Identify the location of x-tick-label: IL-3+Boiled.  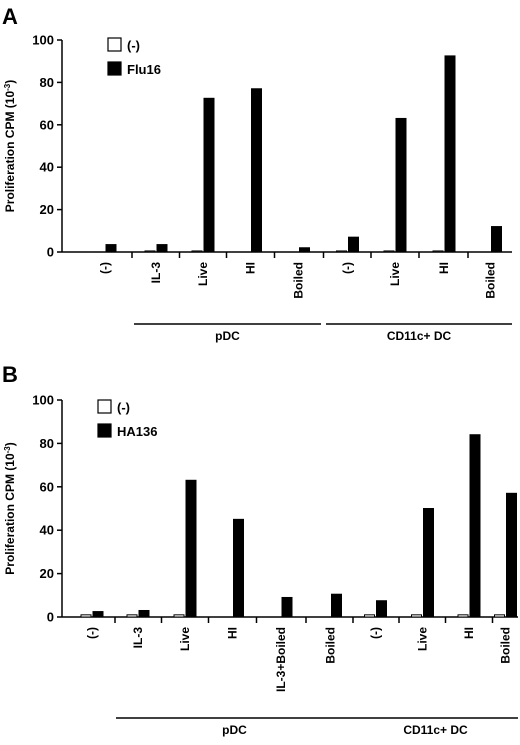
(281, 659).